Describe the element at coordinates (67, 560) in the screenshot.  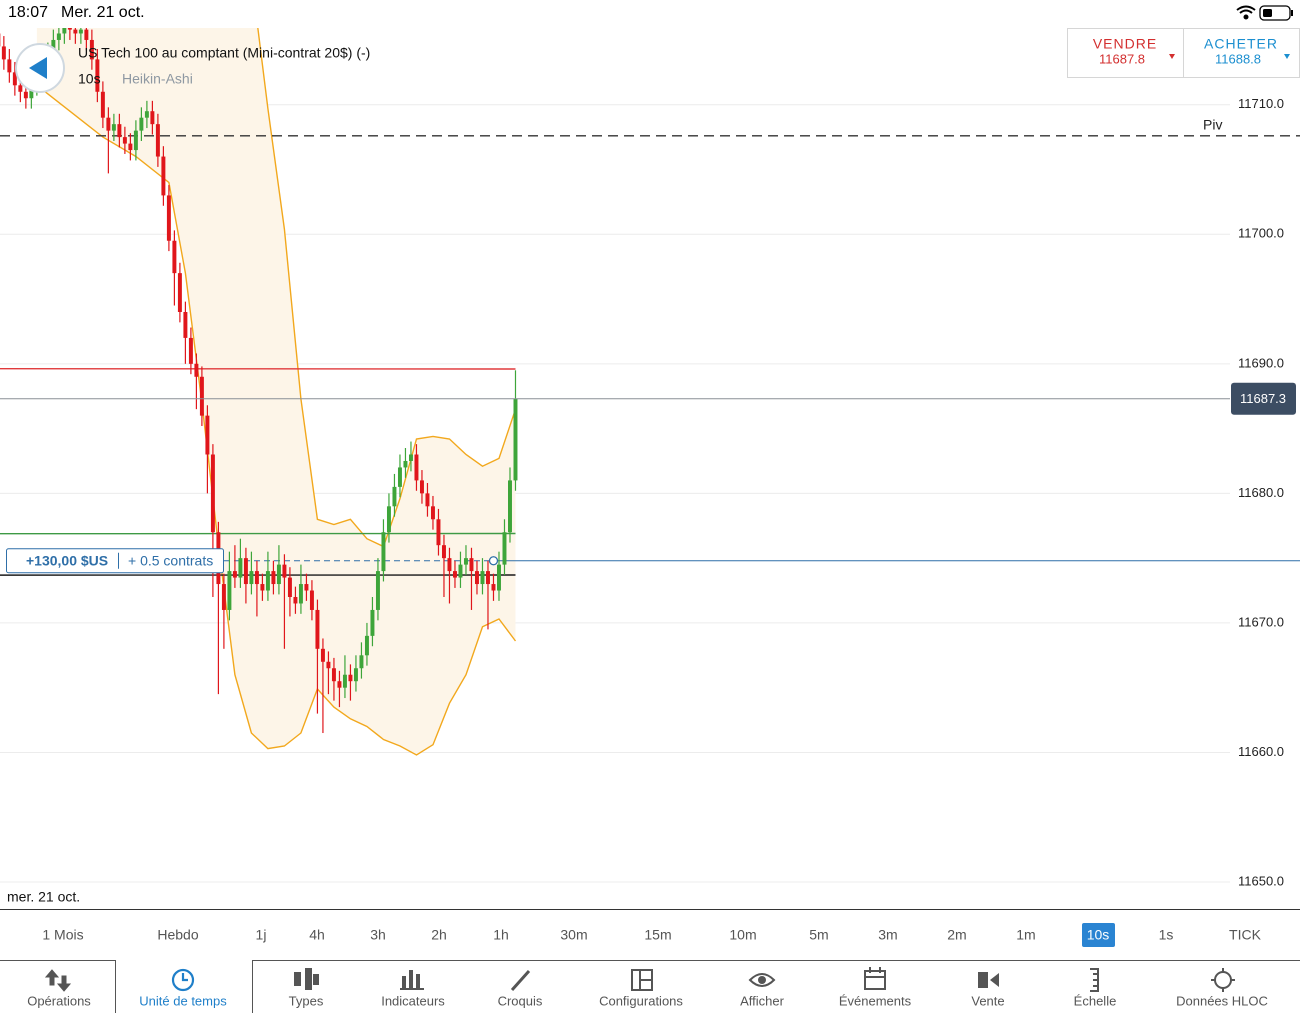
I see `position-pnl: +130,00 $US` at that location.